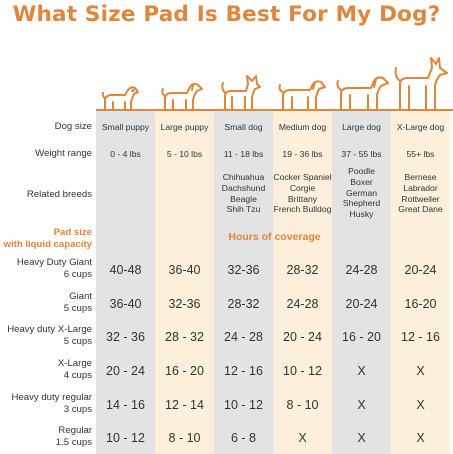 Image resolution: width=453 pixels, height=454 pixels. I want to click on pad-size-label: Heavy duty X-Large 5 cups, so click(46, 336).